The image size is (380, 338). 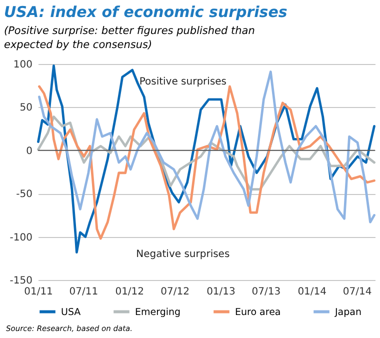 I want to click on y-tick-label: -50, so click(x=24, y=194).